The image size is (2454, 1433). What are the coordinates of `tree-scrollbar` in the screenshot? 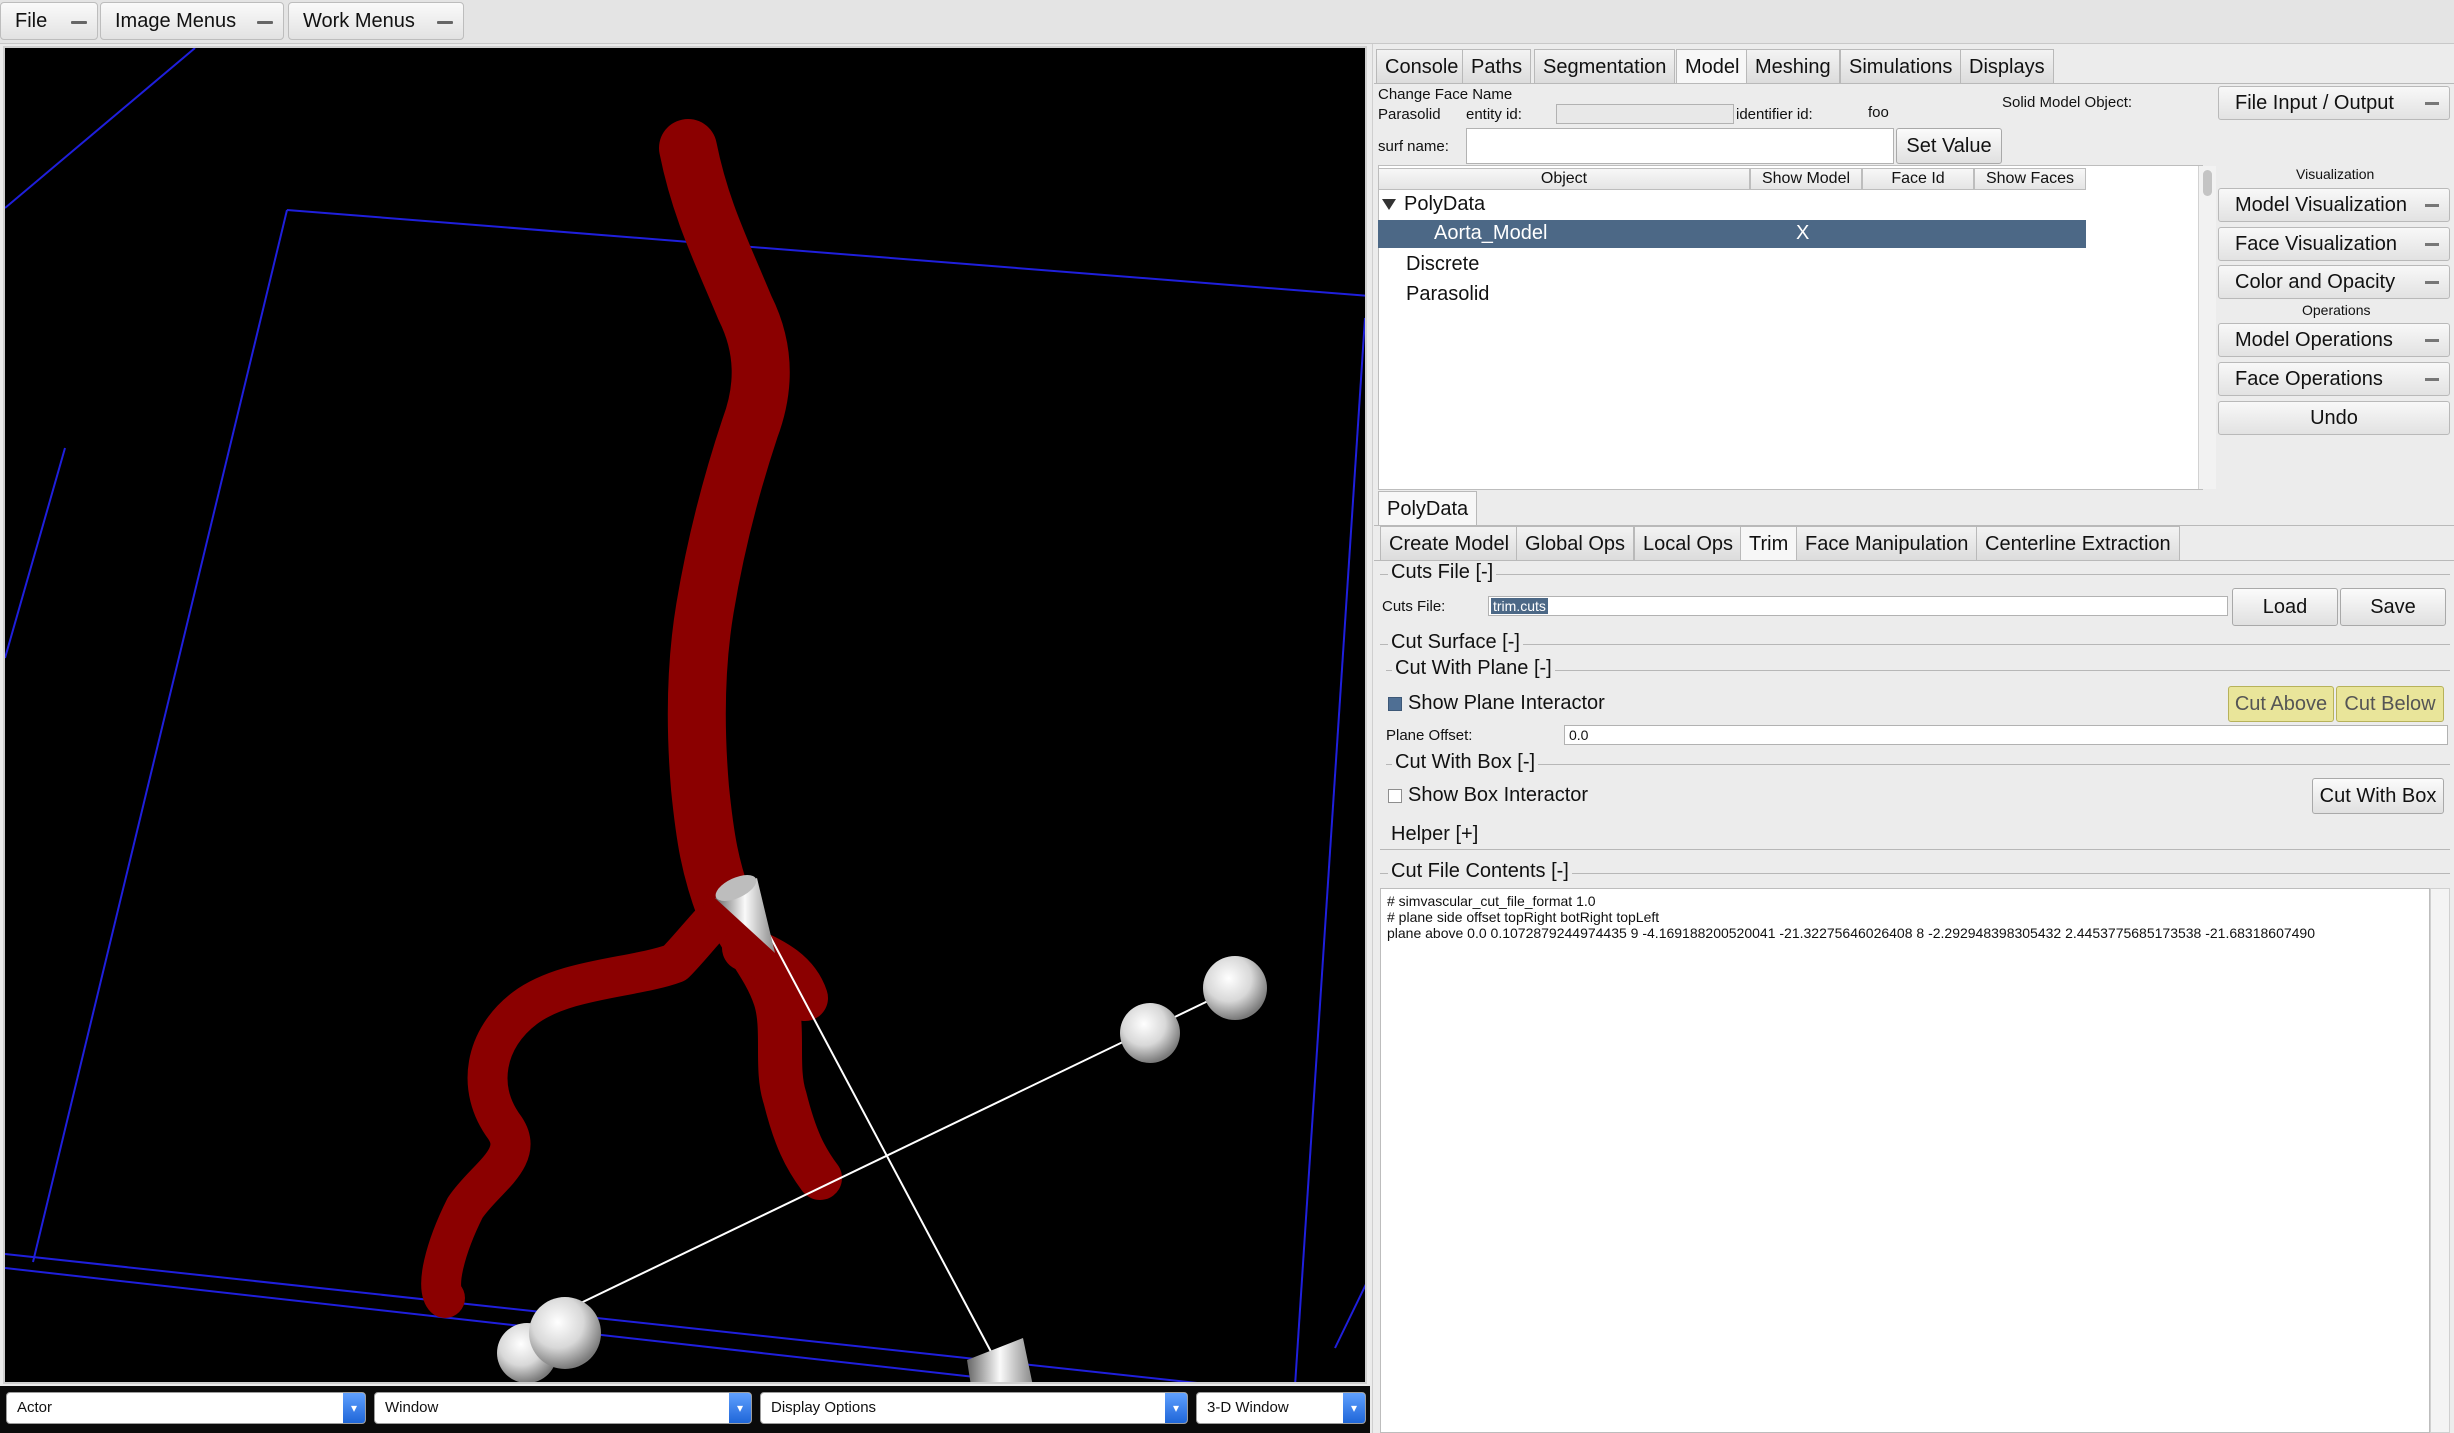 It's located at (2207, 327).